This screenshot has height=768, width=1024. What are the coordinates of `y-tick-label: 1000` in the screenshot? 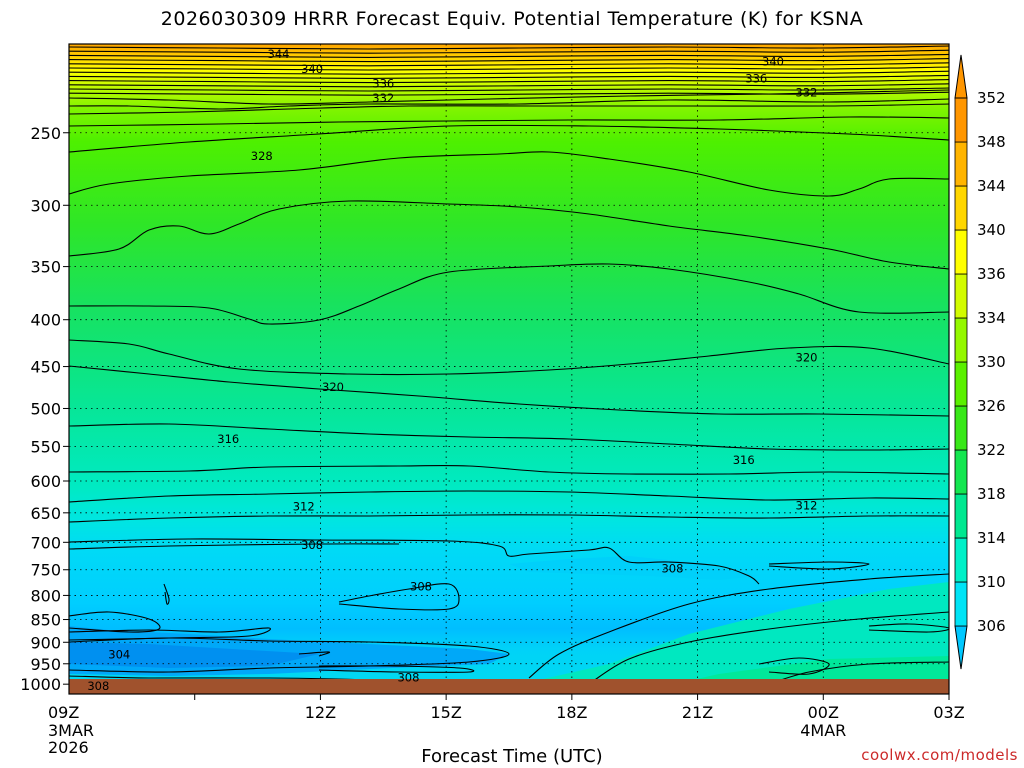 It's located at (40, 684).